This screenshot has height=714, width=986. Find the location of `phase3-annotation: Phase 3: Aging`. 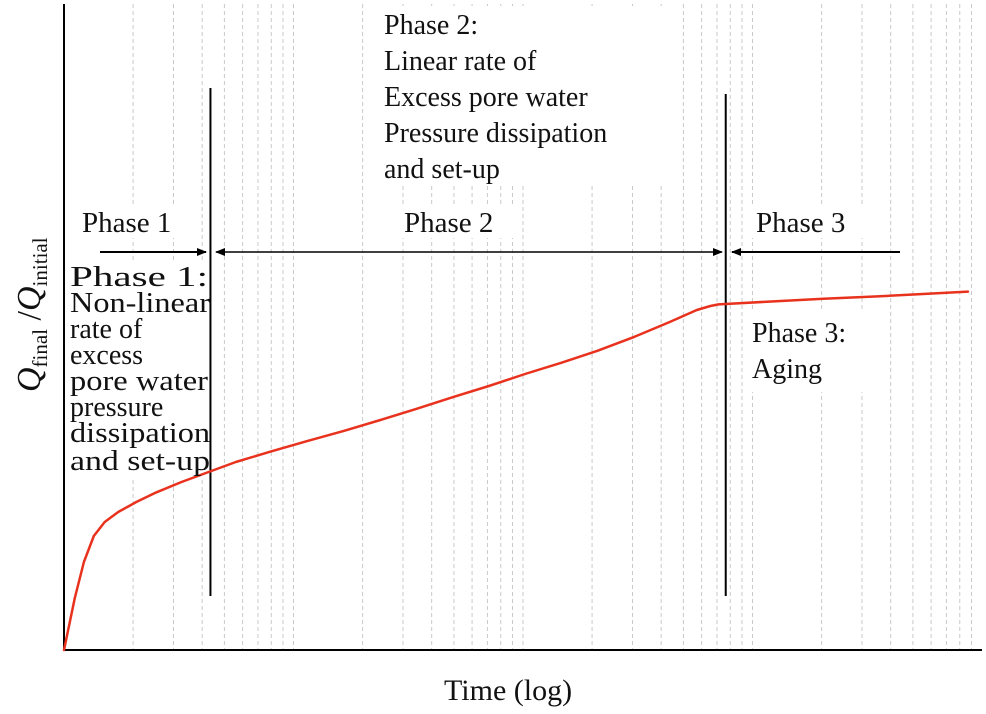

phase3-annotation: Phase 3: Aging is located at coordinates (799, 351).